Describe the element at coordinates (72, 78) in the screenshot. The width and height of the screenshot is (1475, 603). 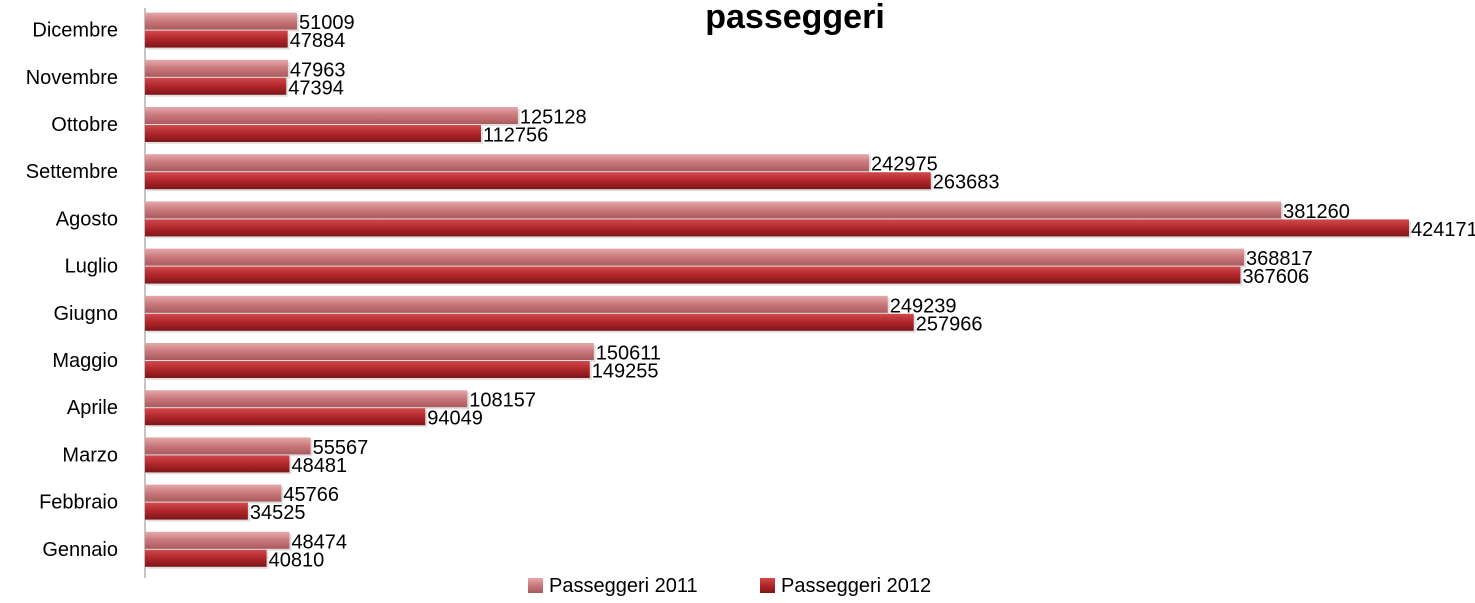
I see `category-label: Novembre` at that location.